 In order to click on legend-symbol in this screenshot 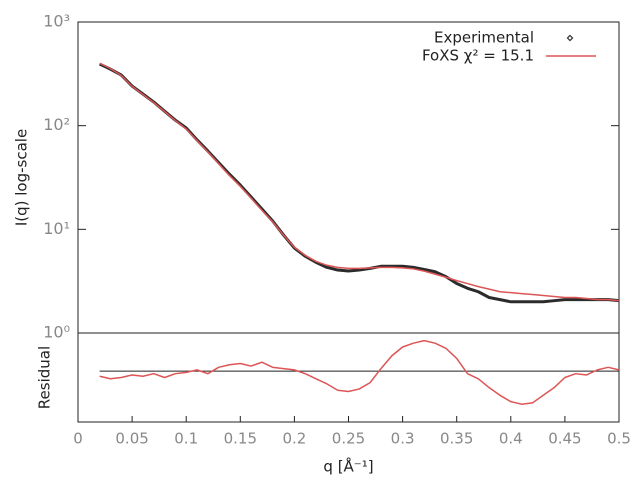, I will do `click(570, 38)`.